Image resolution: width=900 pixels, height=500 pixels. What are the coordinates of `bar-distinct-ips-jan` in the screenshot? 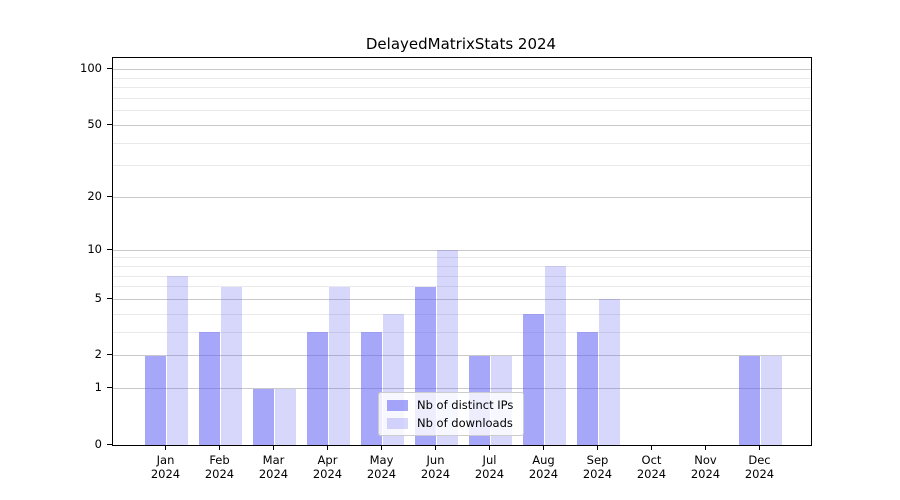 It's located at (155, 400).